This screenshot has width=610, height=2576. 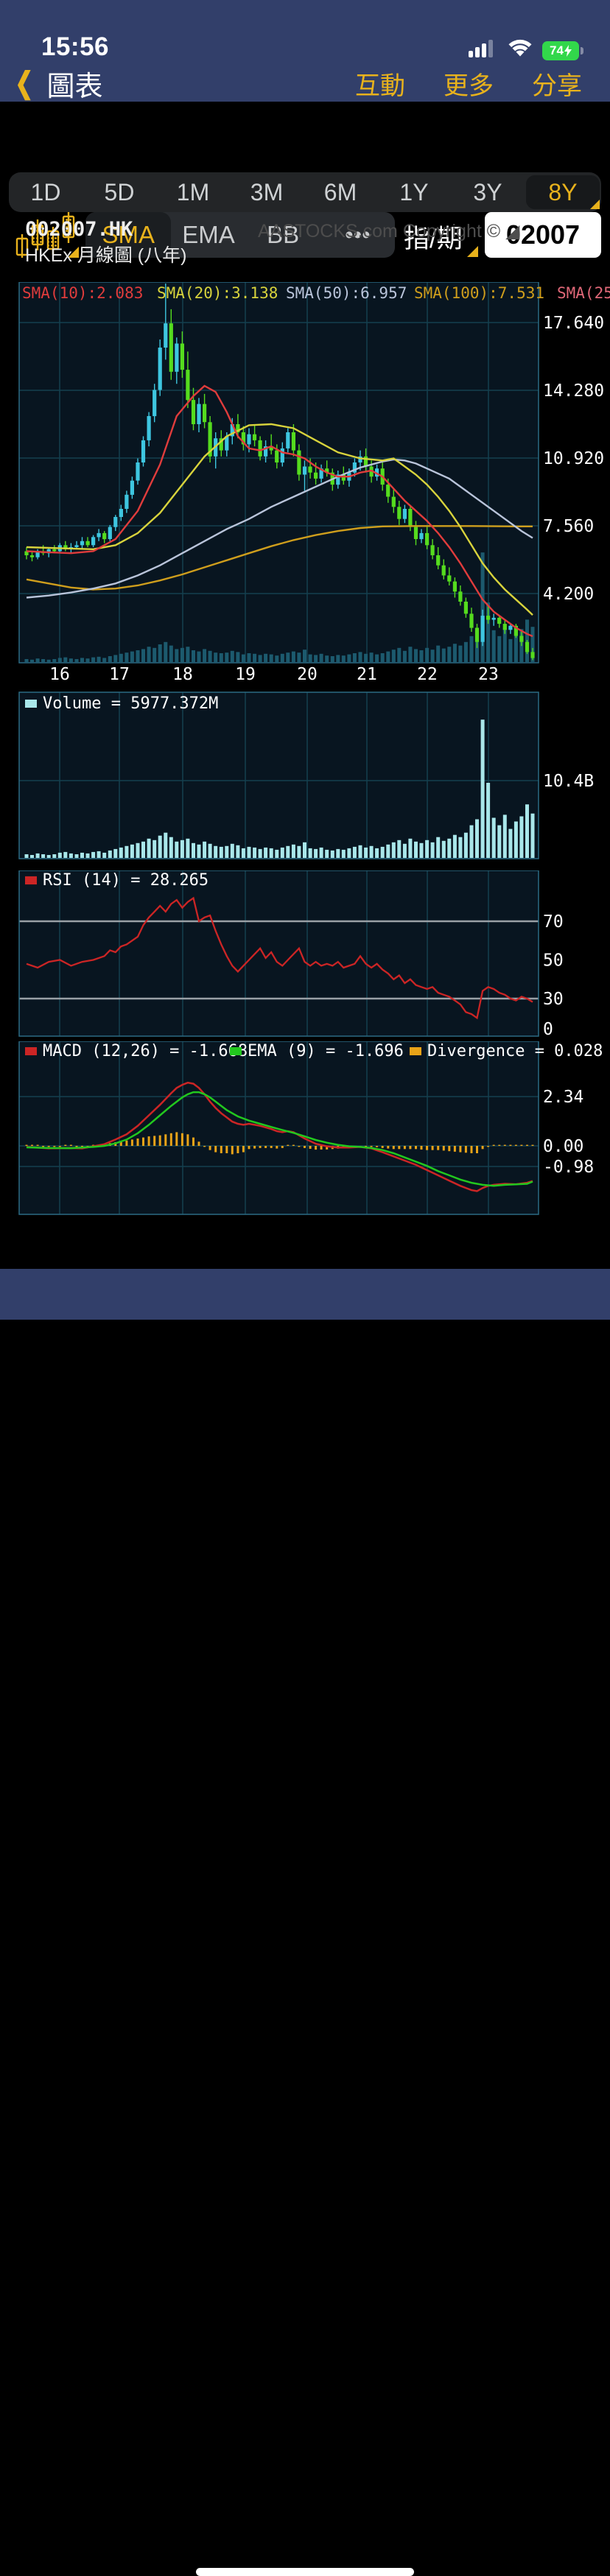 I want to click on range-5d: 5D, so click(x=120, y=191).